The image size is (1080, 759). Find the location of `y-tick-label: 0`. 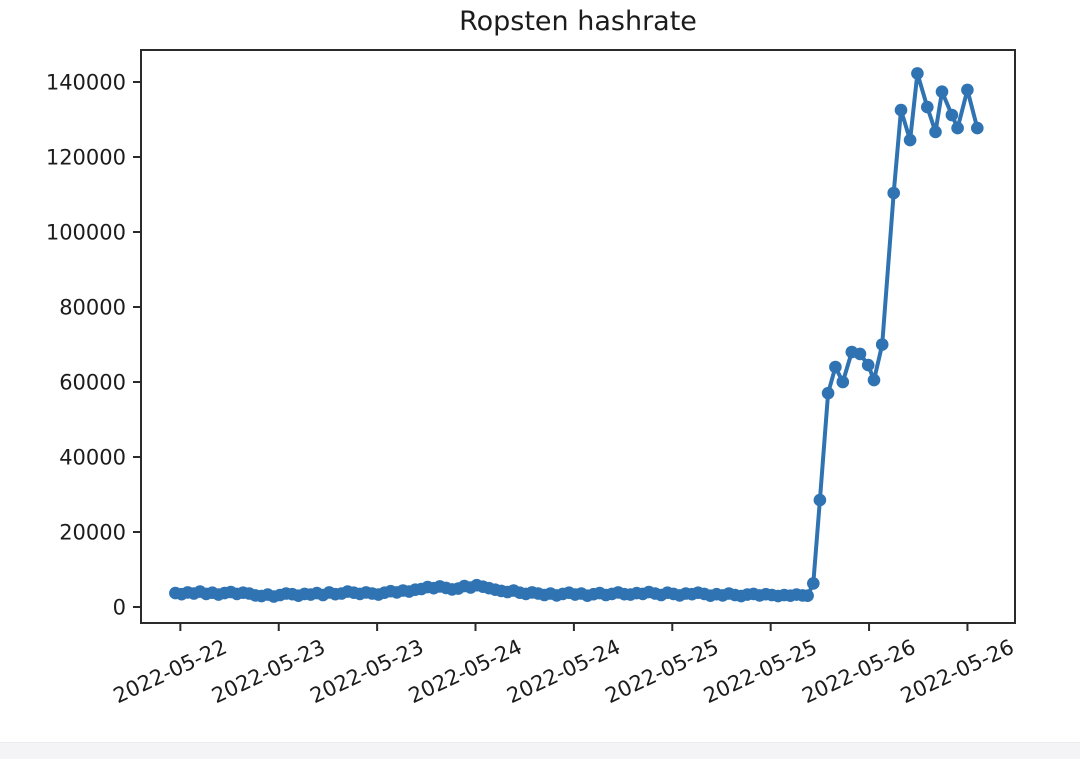

y-tick-label: 0 is located at coordinates (119, 607).